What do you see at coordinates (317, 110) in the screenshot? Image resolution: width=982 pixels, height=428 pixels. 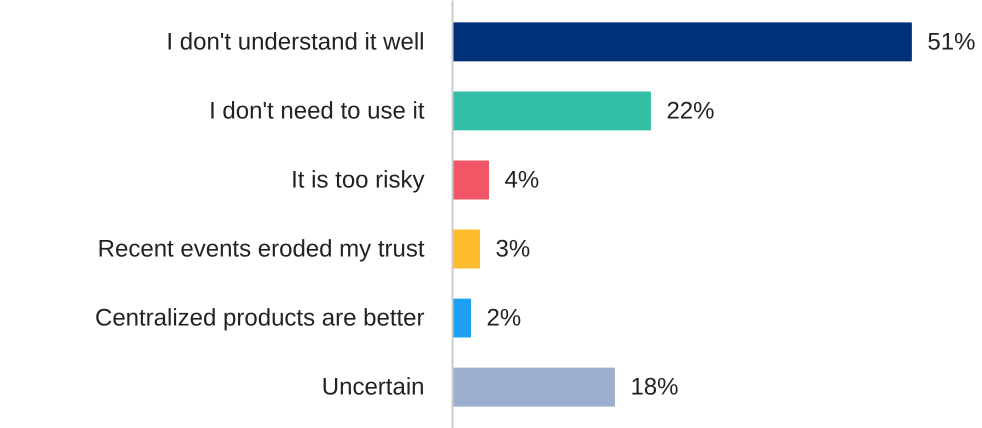 I see `y-tick-label: I don't need to use it` at bounding box center [317, 110].